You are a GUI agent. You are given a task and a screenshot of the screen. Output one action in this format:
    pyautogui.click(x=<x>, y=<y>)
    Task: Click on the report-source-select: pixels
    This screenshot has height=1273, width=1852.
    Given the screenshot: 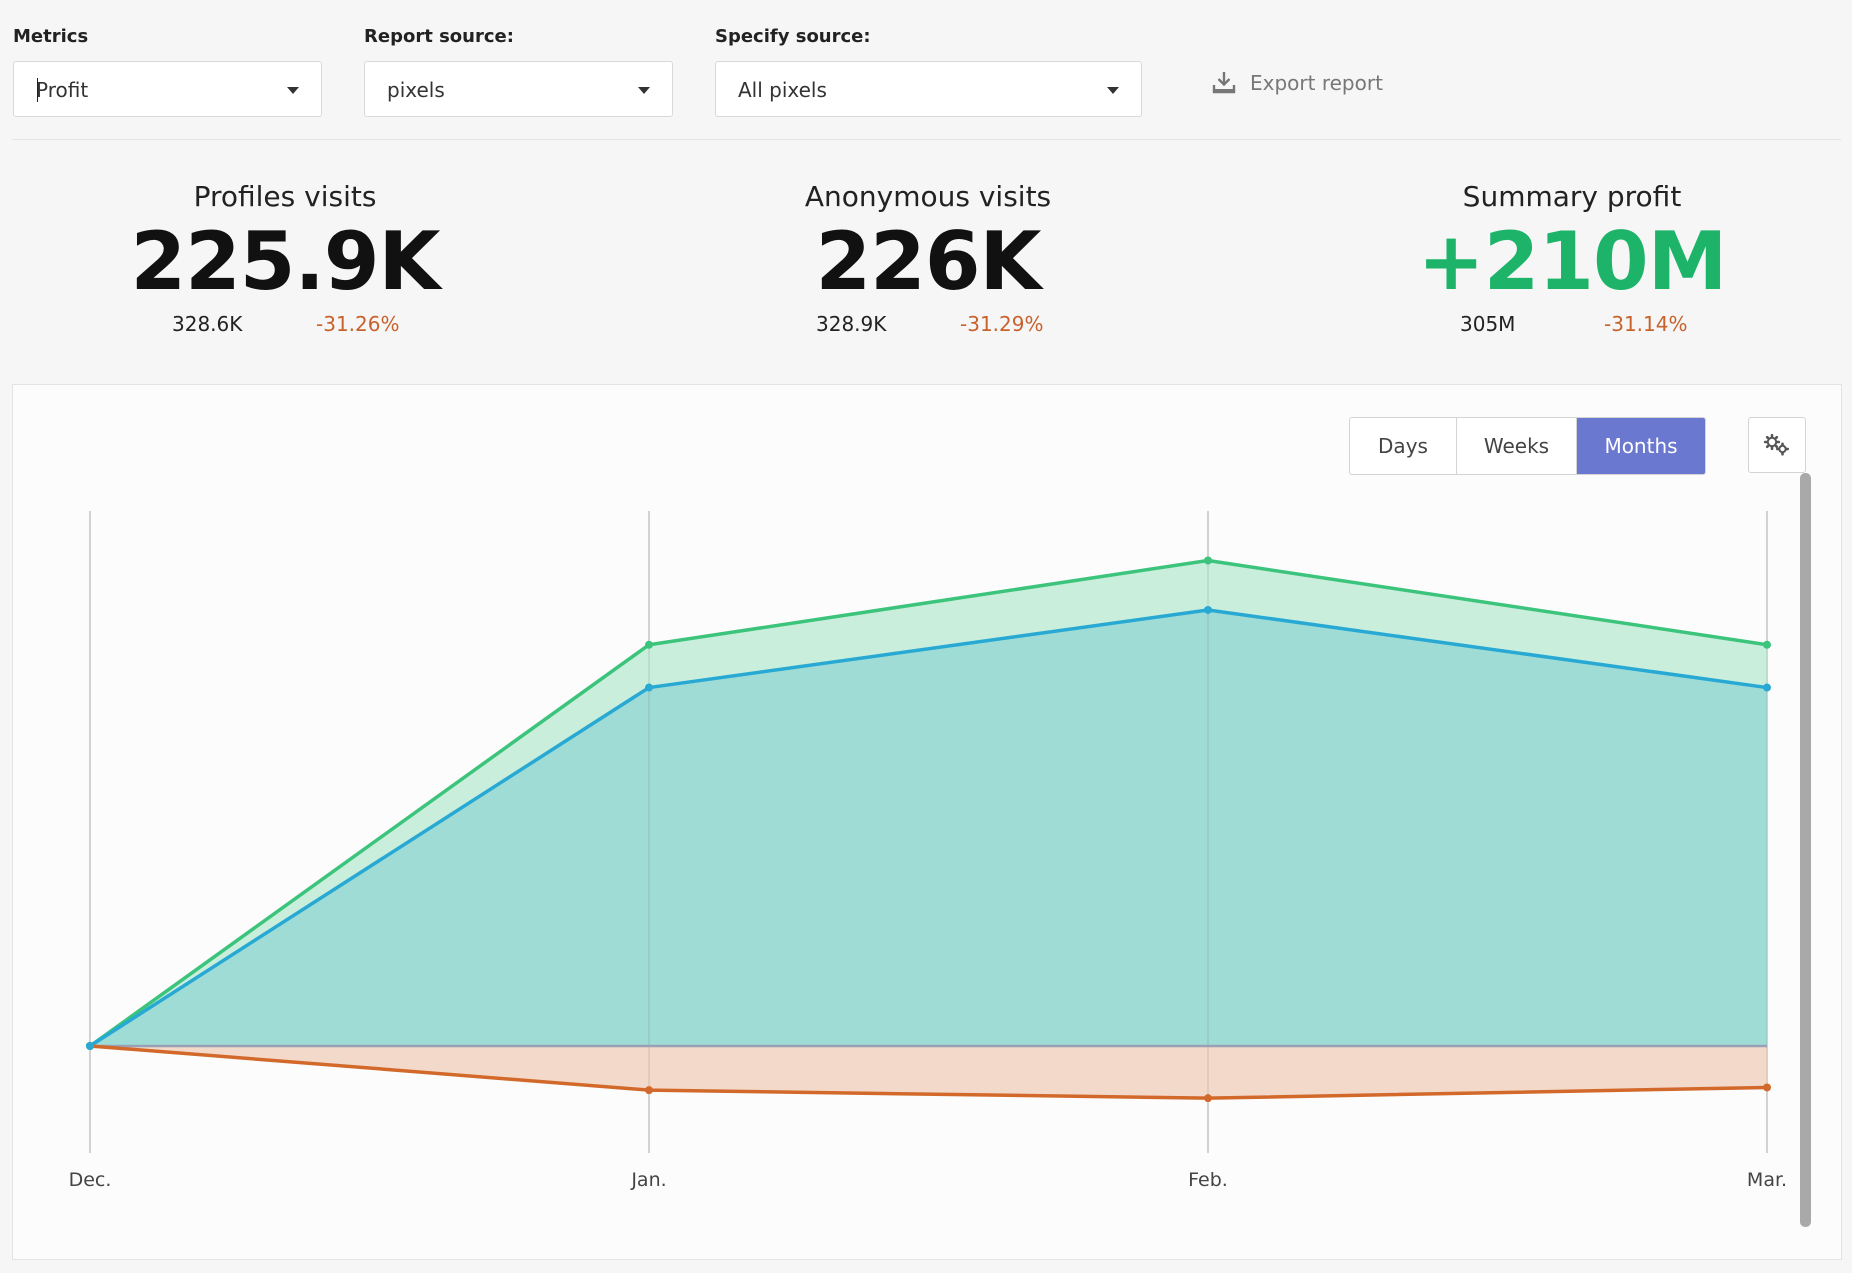 What is the action you would take?
    pyautogui.click(x=518, y=89)
    